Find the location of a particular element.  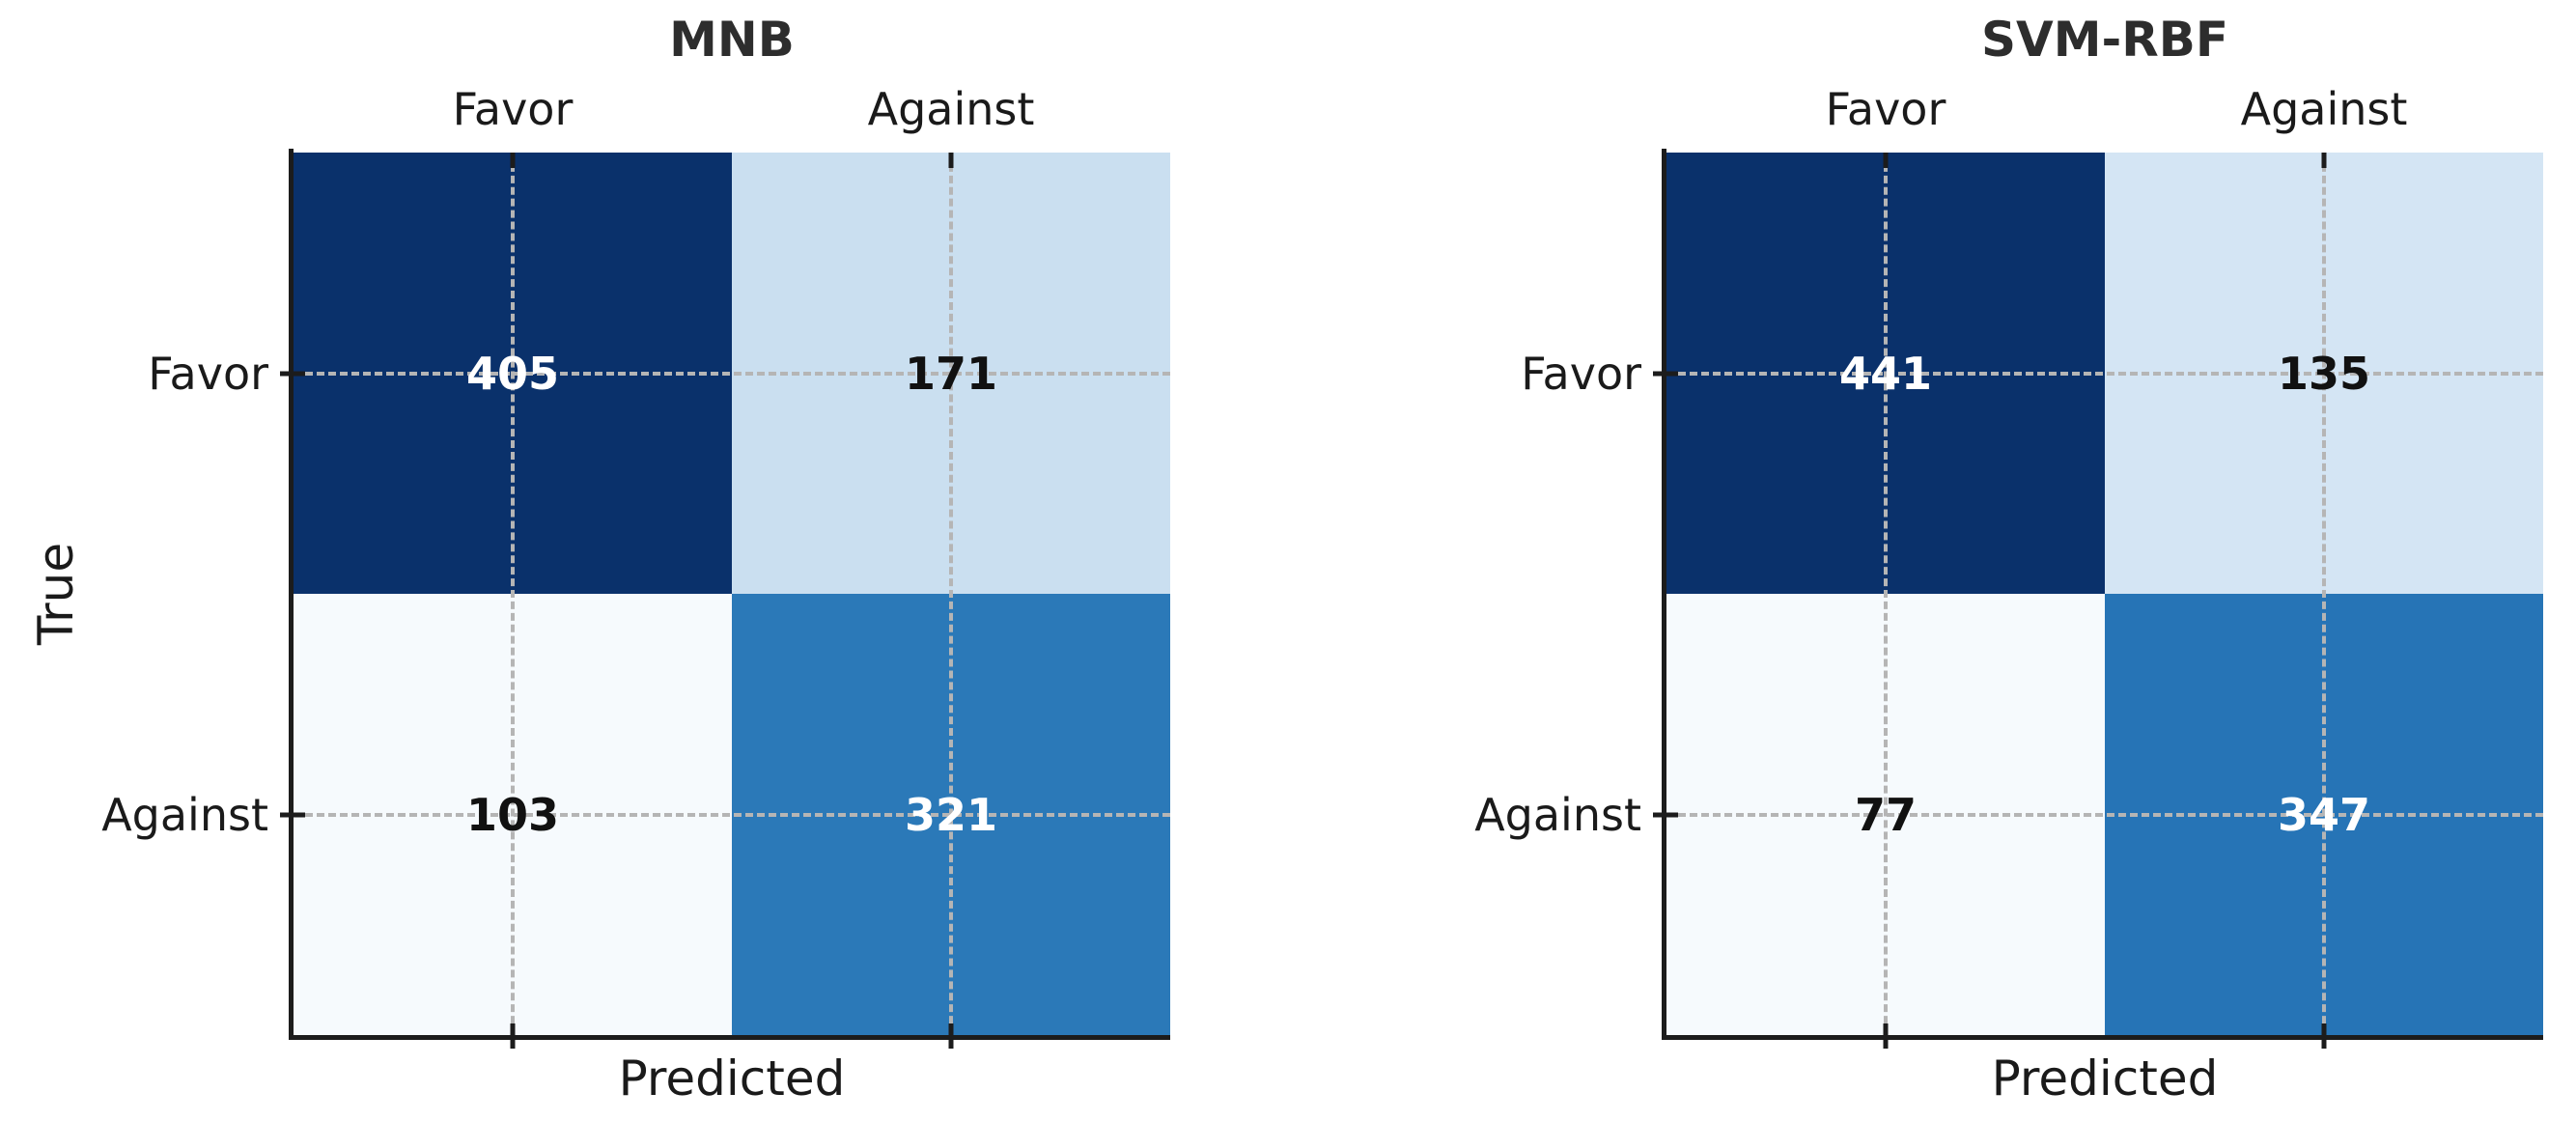

cell-value: 103 is located at coordinates (512, 815).